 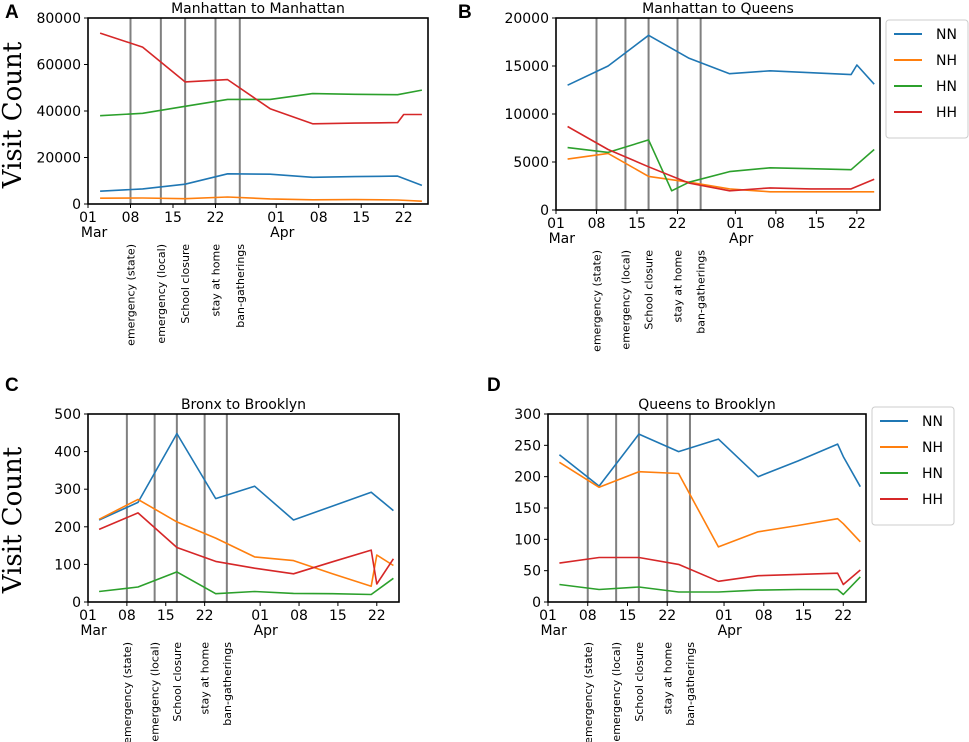 I want to click on event-label: School closure, so click(x=639, y=682).